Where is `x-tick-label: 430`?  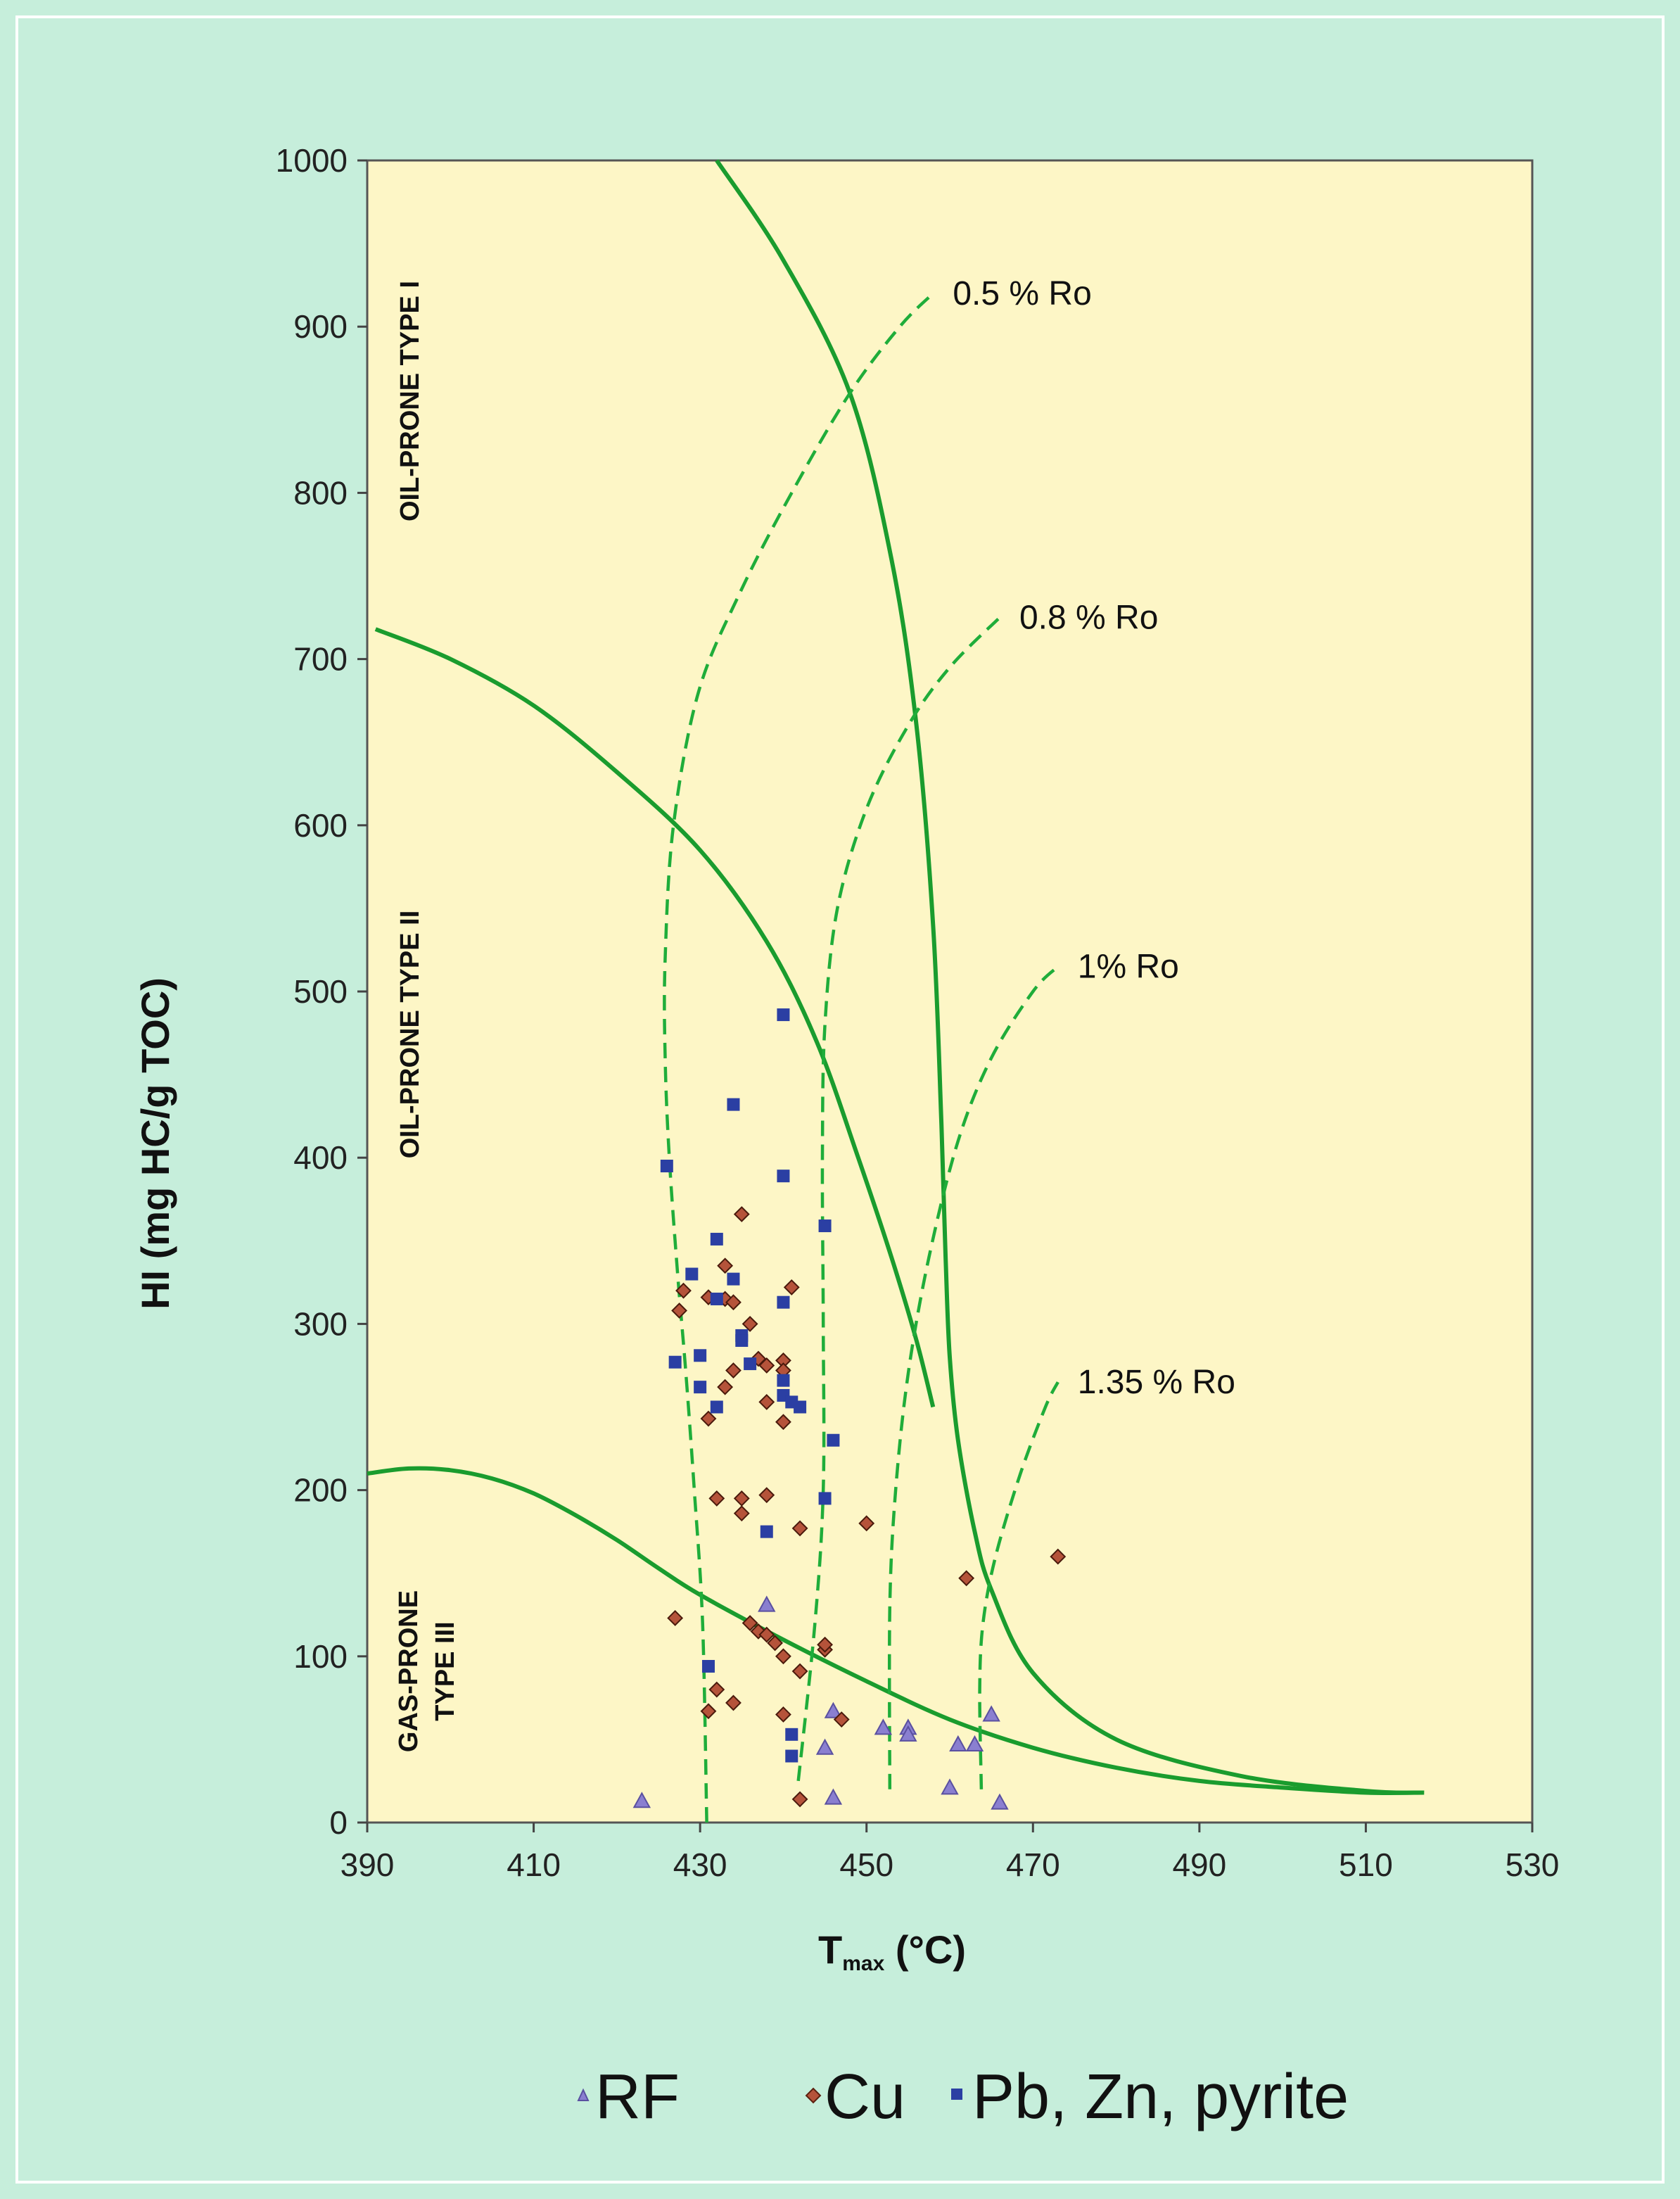
x-tick-label: 430 is located at coordinates (700, 1864).